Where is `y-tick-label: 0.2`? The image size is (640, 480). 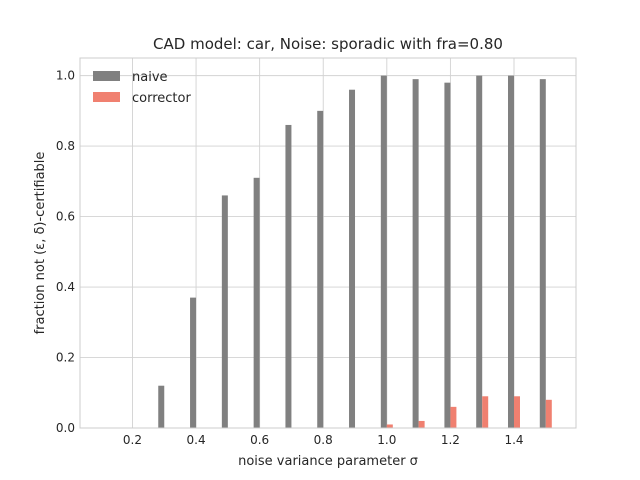
y-tick-label: 0.2 is located at coordinates (65, 358).